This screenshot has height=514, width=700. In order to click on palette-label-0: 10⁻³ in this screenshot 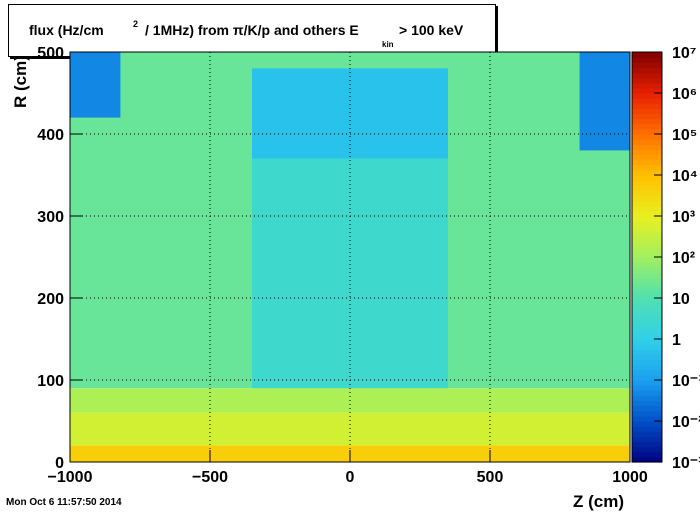, I will do `click(686, 463)`.